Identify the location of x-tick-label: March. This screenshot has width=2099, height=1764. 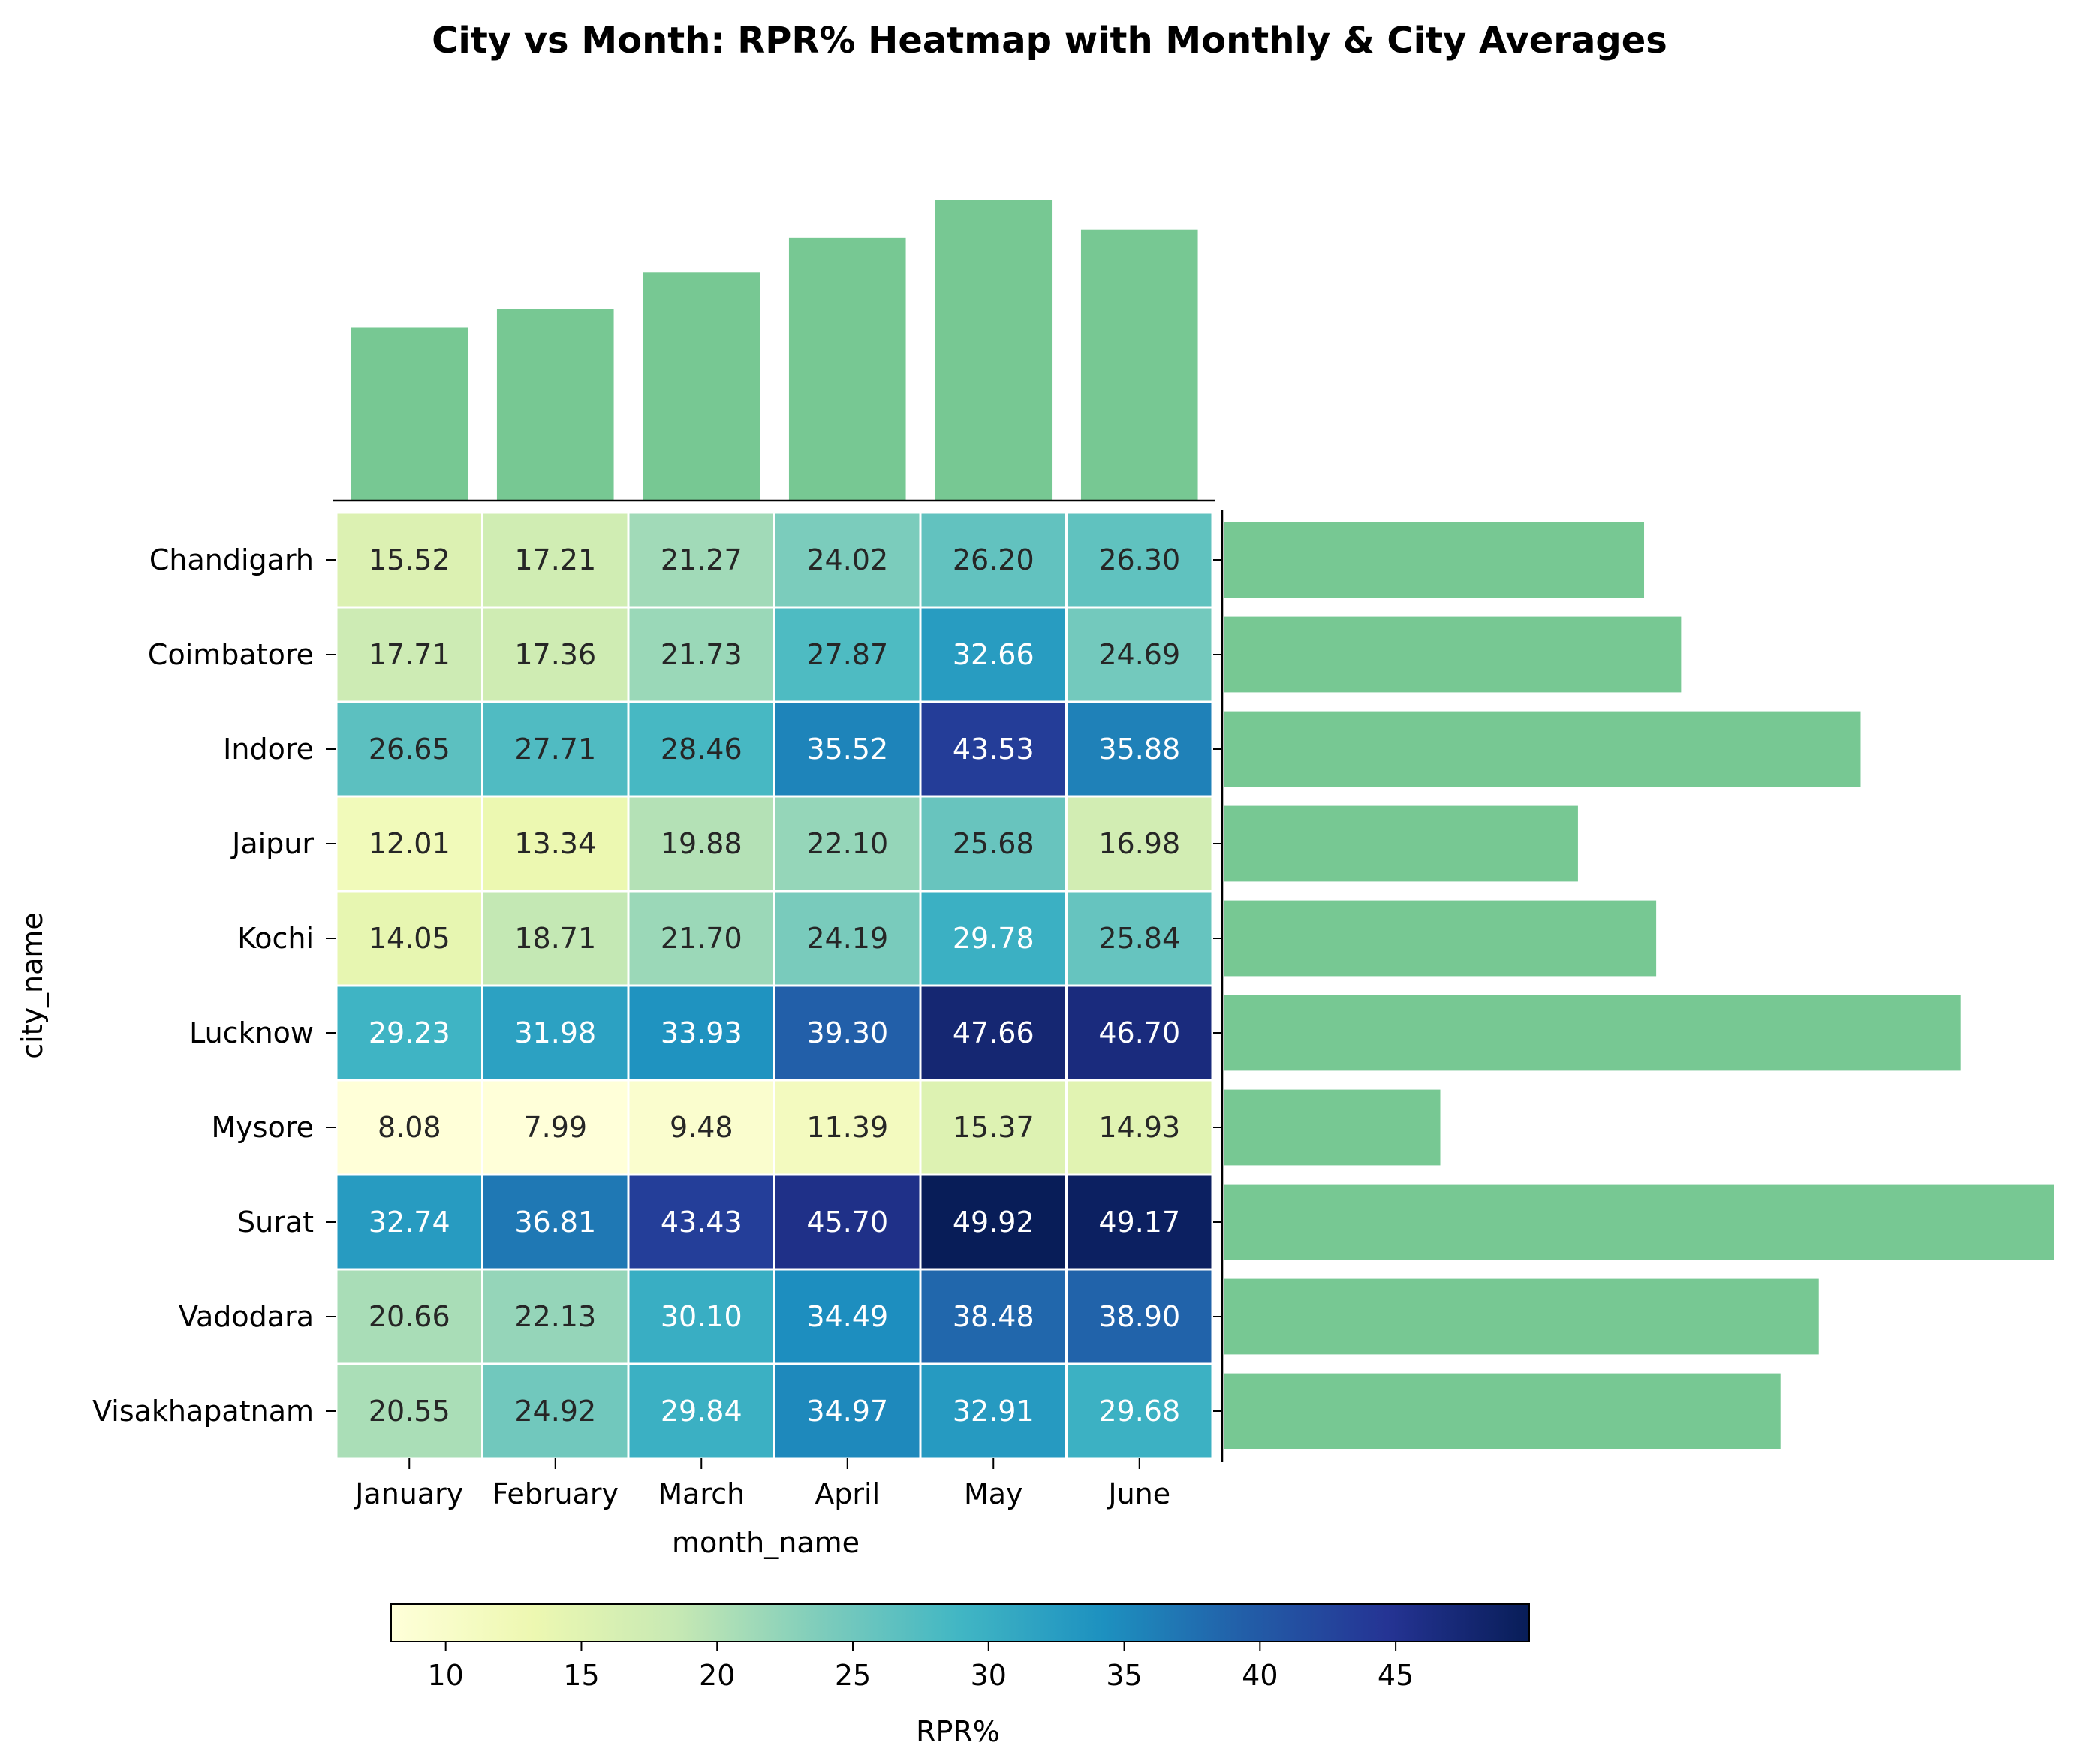
(701, 1493).